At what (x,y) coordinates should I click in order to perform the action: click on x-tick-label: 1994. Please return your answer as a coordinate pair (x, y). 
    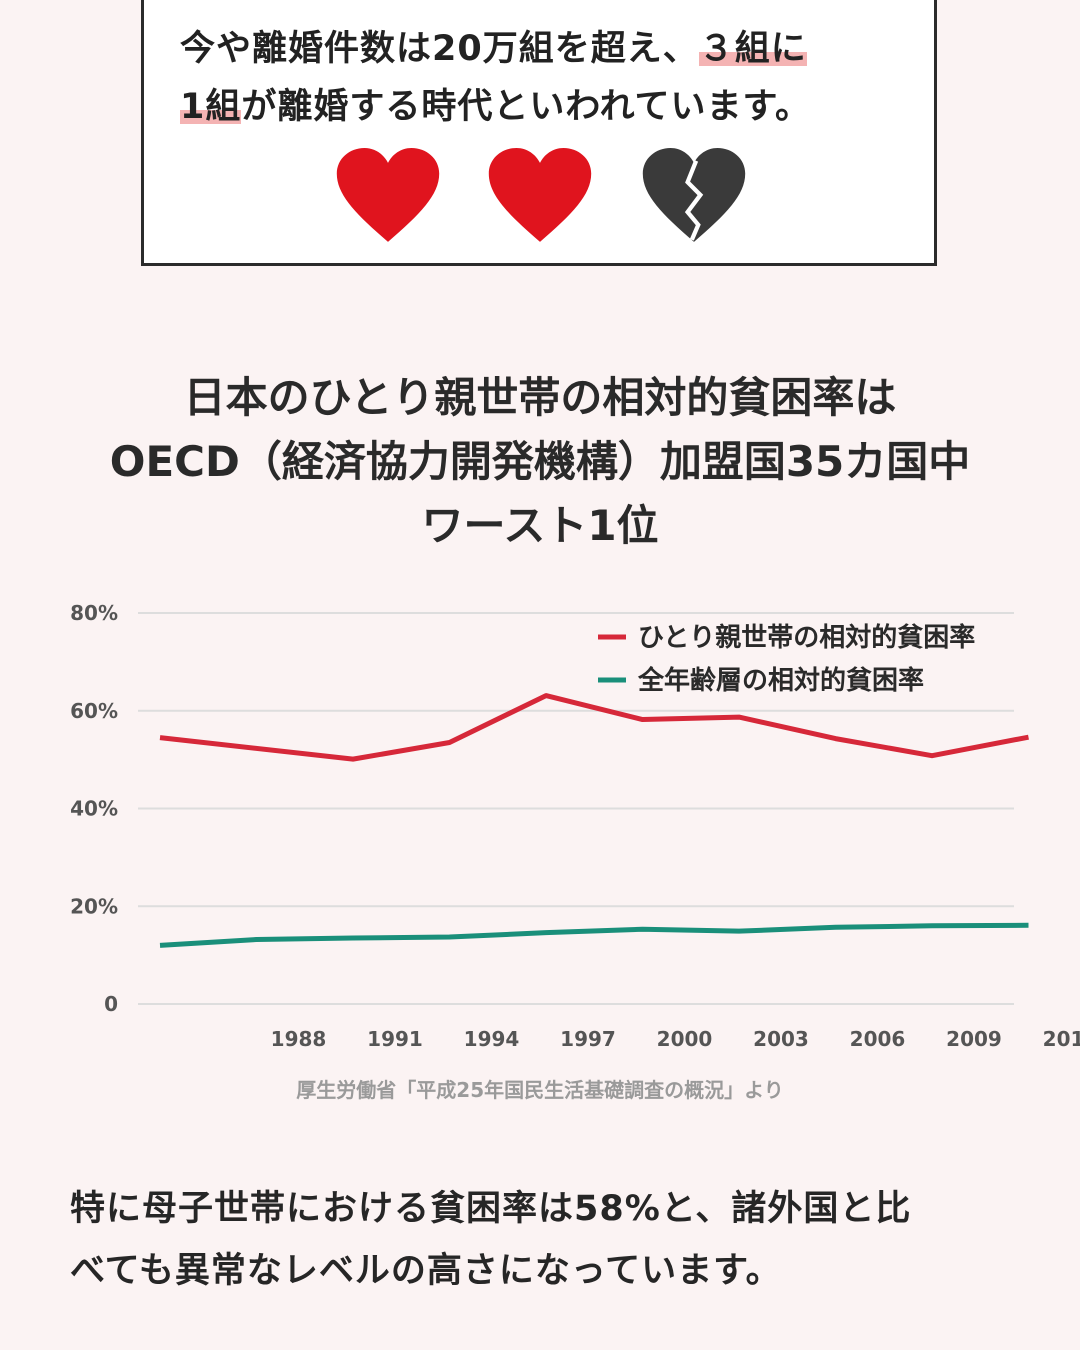
    Looking at the image, I should click on (492, 1039).